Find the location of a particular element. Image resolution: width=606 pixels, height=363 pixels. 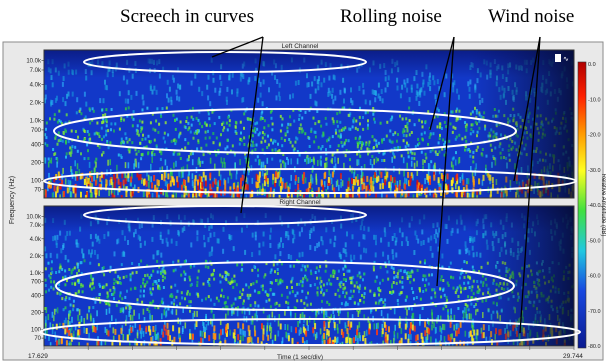

ellipse-rolling-top is located at coordinates (285, 131).